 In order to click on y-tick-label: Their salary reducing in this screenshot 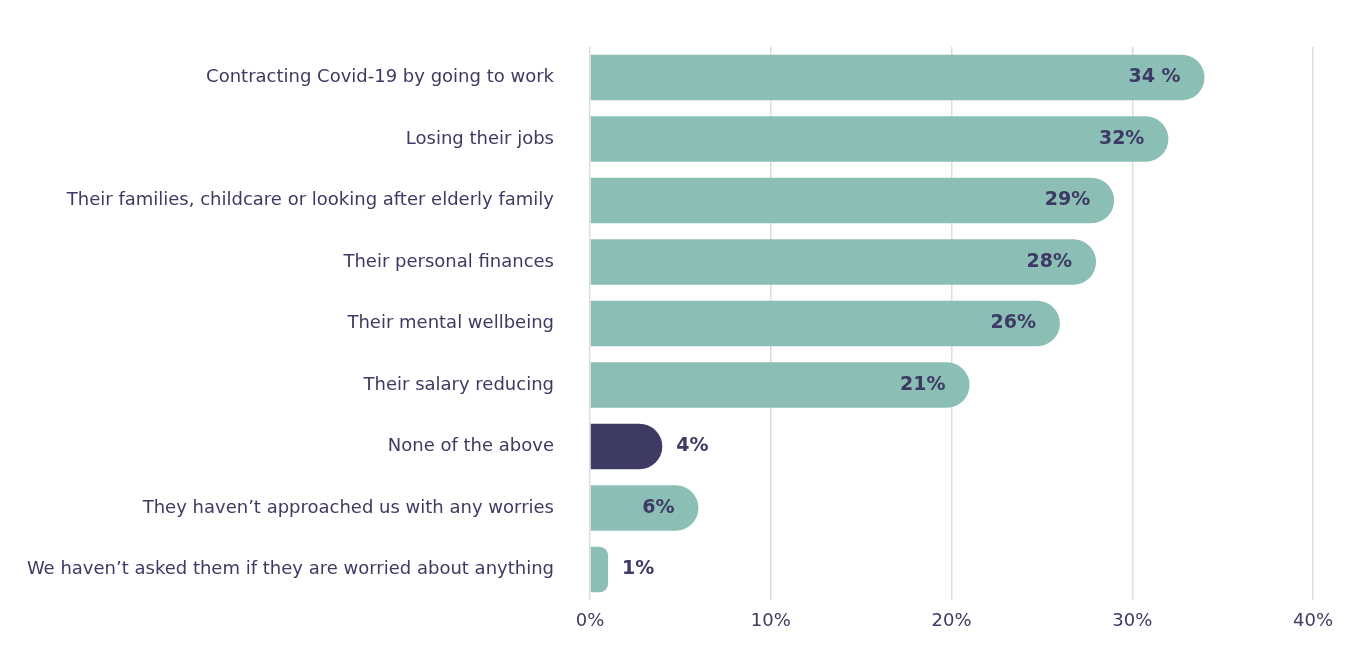, I will do `click(458, 383)`.